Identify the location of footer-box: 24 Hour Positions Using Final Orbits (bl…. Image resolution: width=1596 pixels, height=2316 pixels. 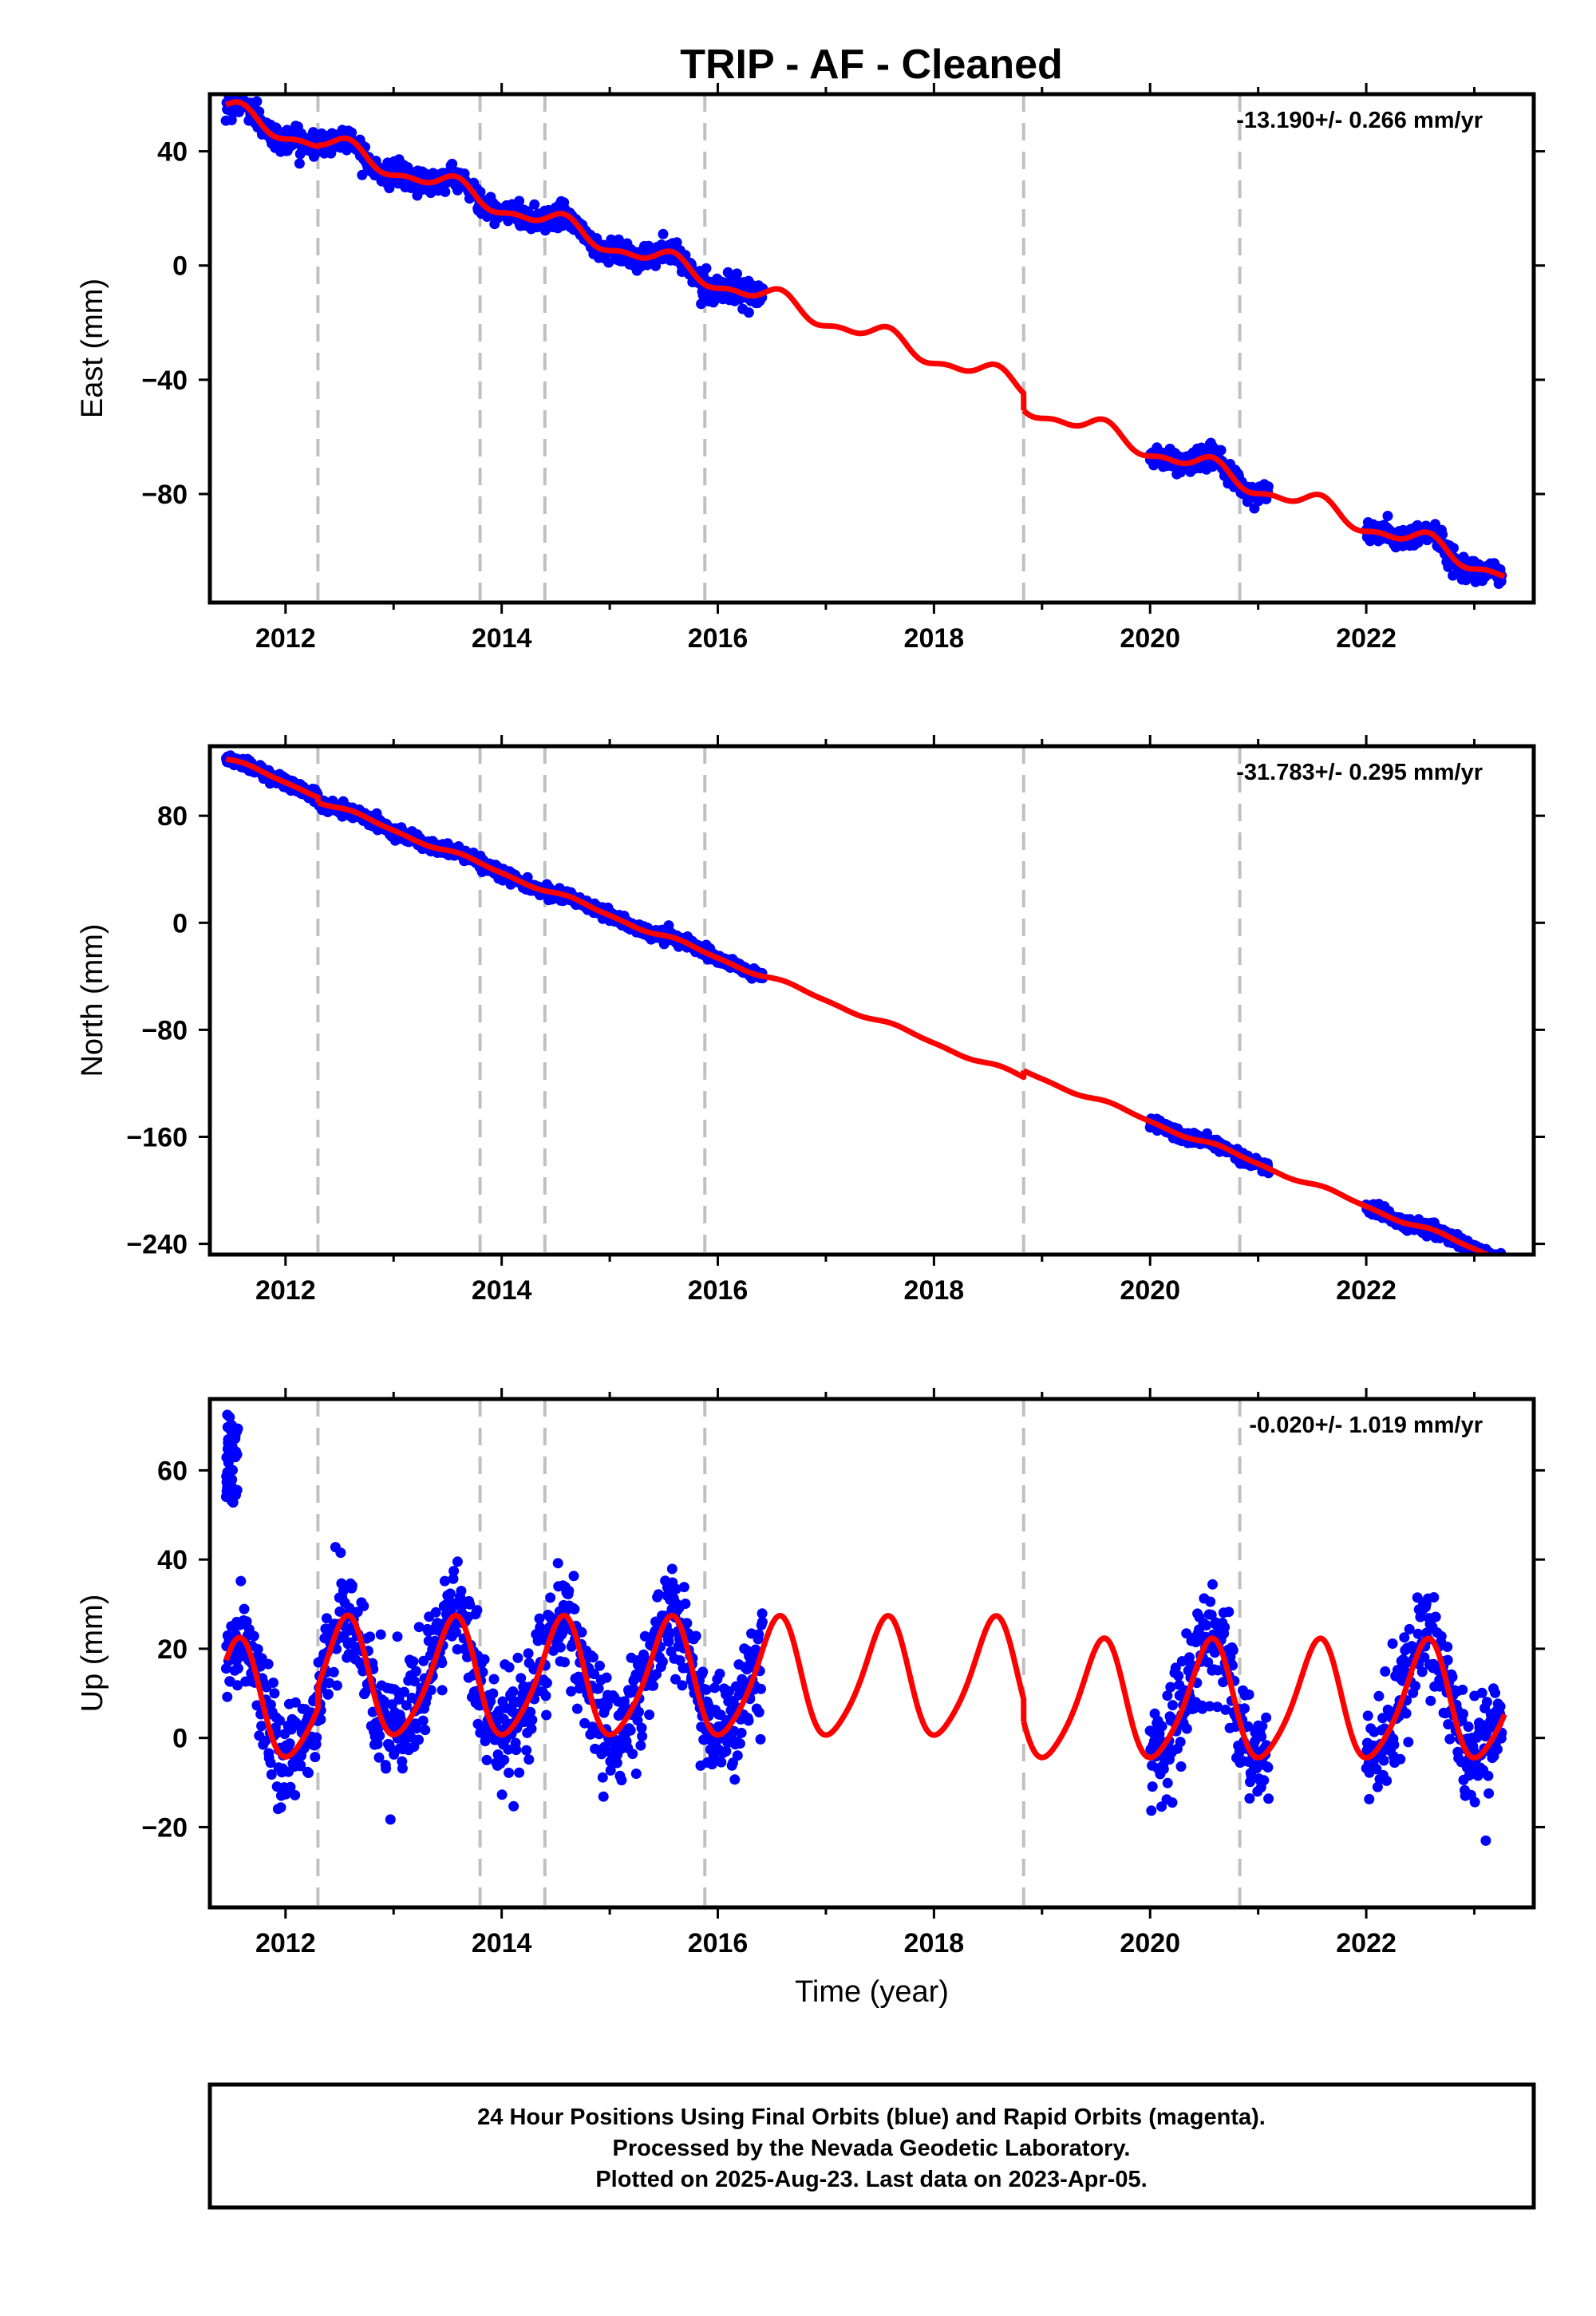
(871, 2146).